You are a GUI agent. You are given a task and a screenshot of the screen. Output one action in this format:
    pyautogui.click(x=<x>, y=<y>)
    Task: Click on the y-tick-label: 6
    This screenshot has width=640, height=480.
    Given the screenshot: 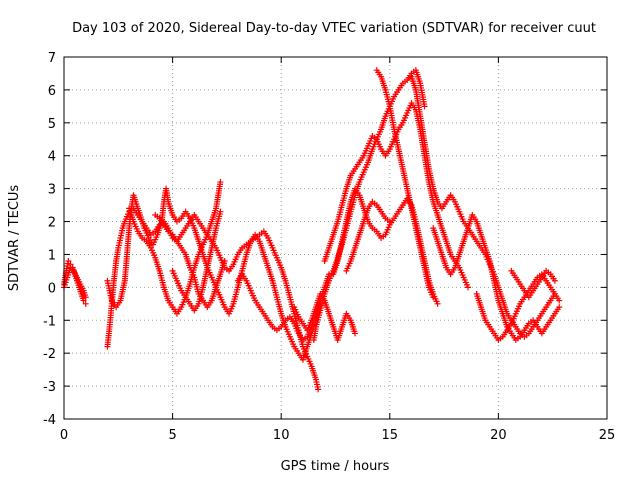 What is the action you would take?
    pyautogui.click(x=52, y=91)
    